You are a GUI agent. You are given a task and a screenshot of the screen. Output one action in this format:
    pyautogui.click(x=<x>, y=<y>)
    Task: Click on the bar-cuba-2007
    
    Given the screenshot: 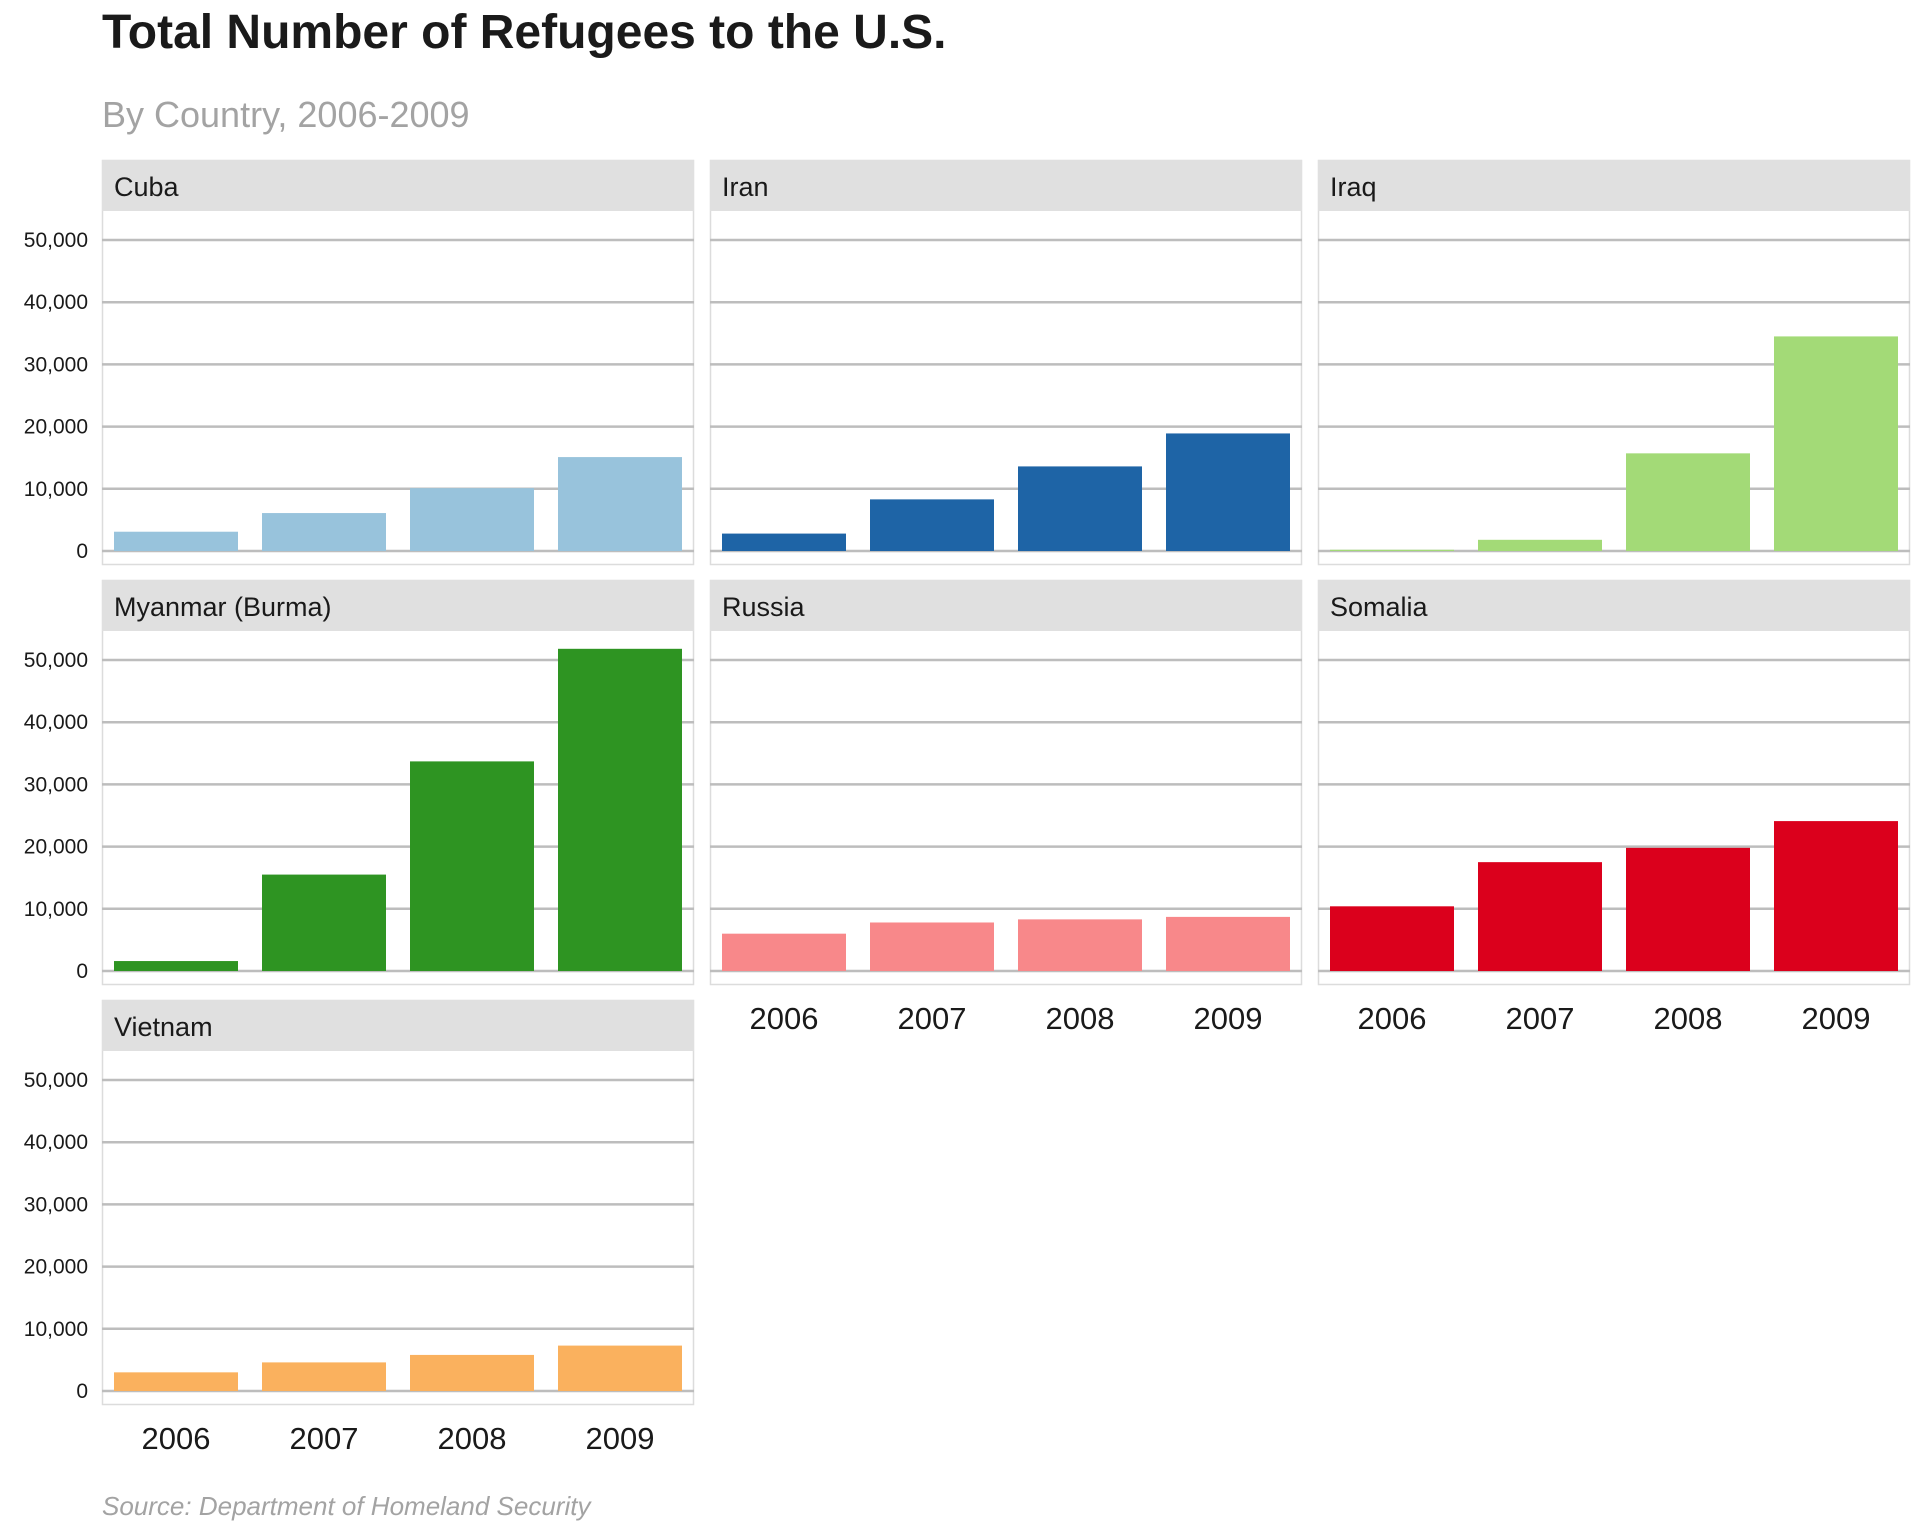 What is the action you would take?
    pyautogui.click(x=324, y=532)
    